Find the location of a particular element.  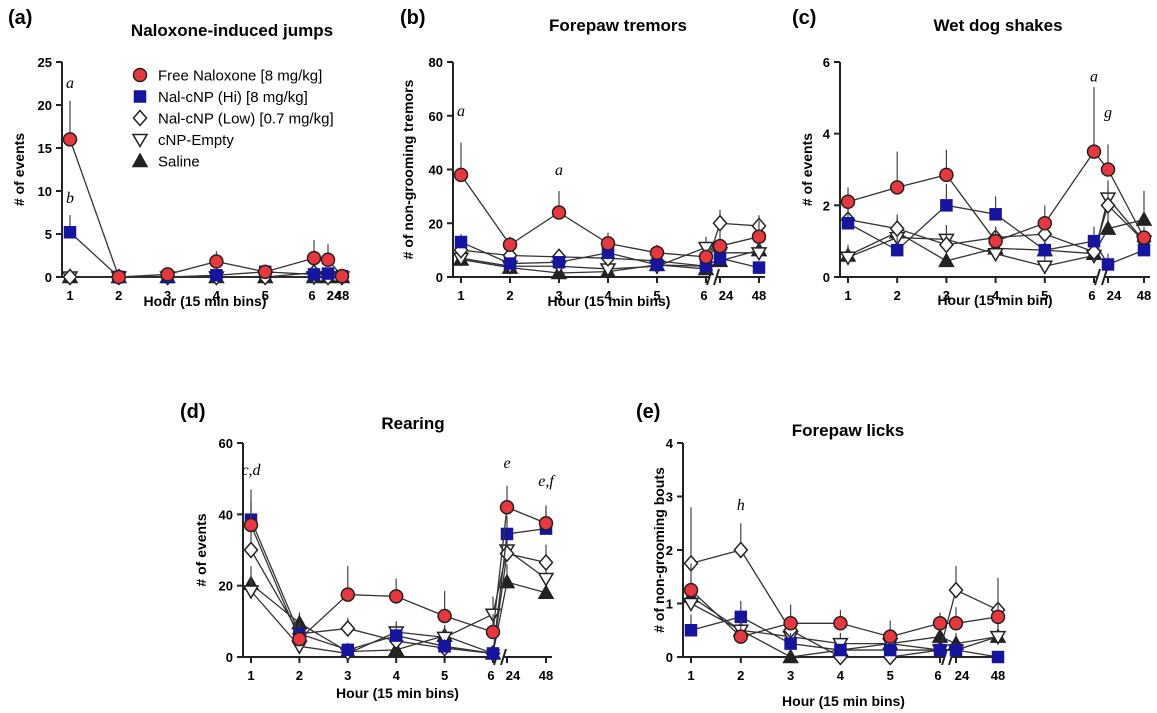

significance-annotation: h is located at coordinates (741, 505).